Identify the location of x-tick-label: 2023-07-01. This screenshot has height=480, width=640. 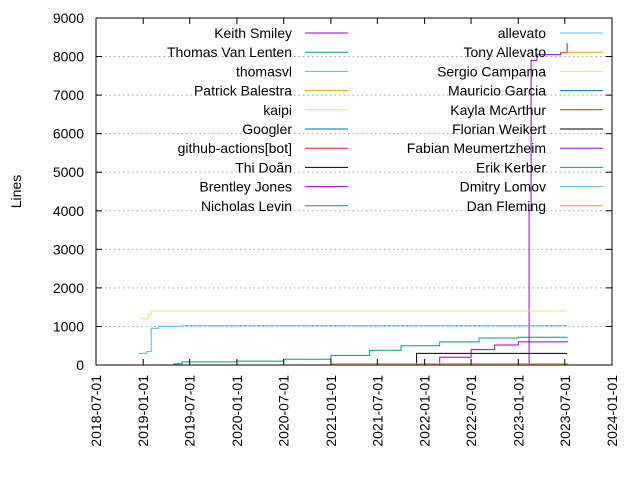
(565, 411).